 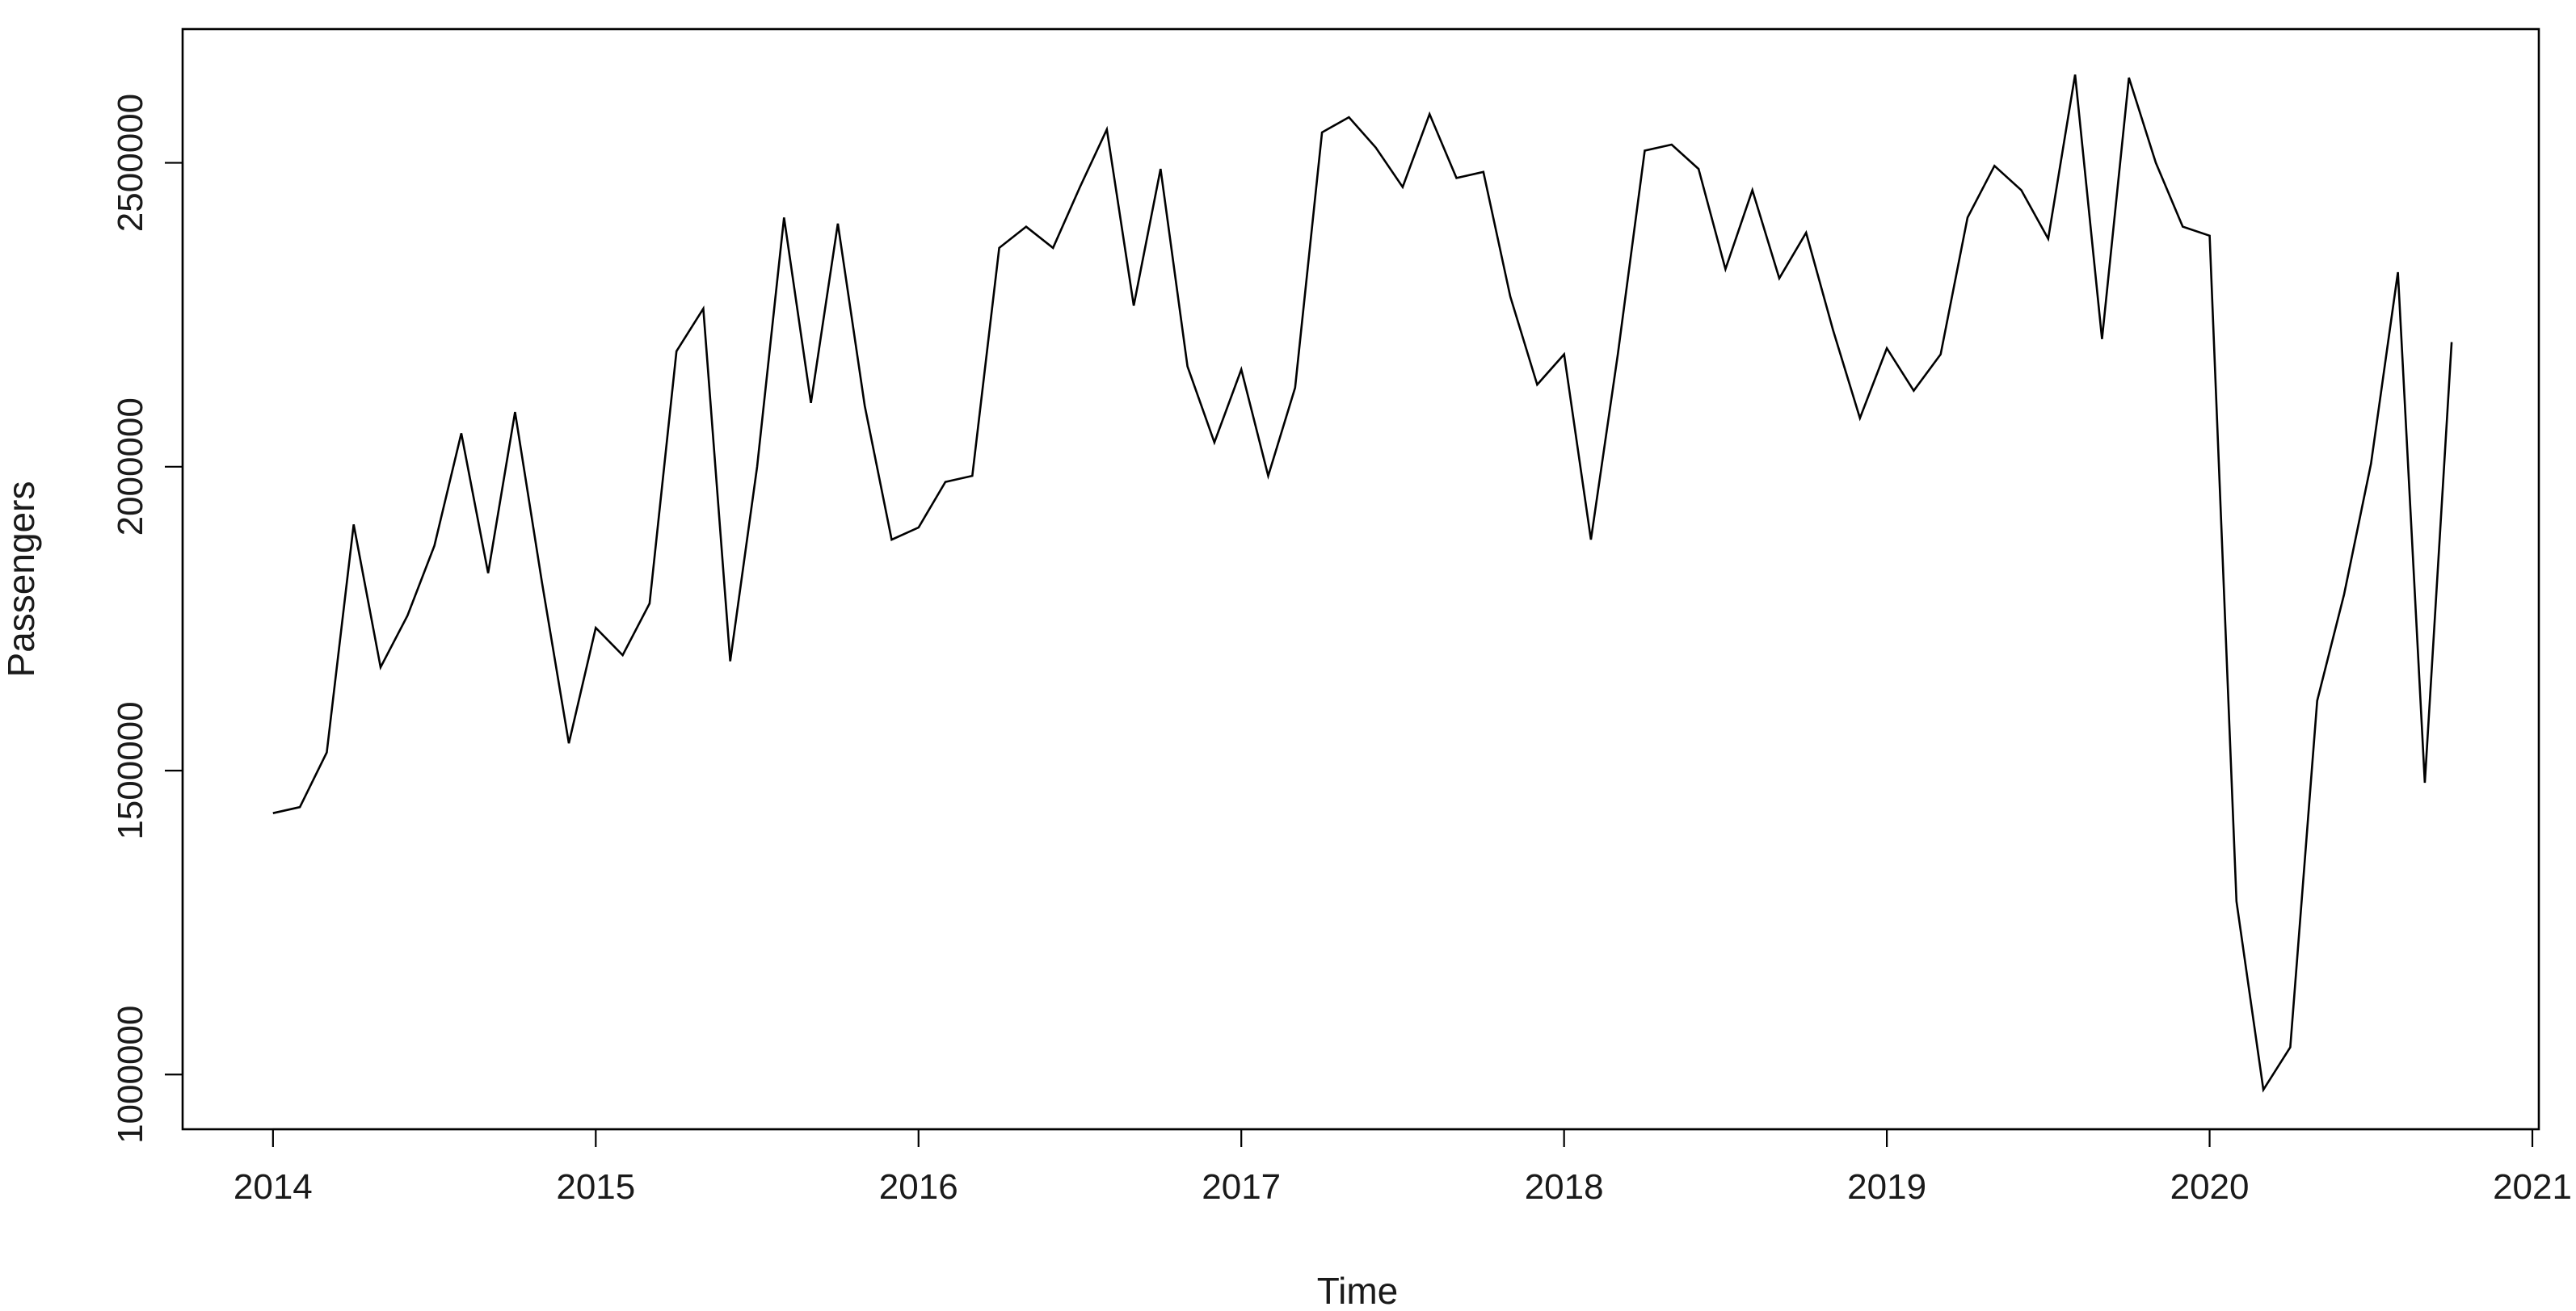 What do you see at coordinates (130, 770) in the screenshot?
I see `y-tick-label: 1500000` at bounding box center [130, 770].